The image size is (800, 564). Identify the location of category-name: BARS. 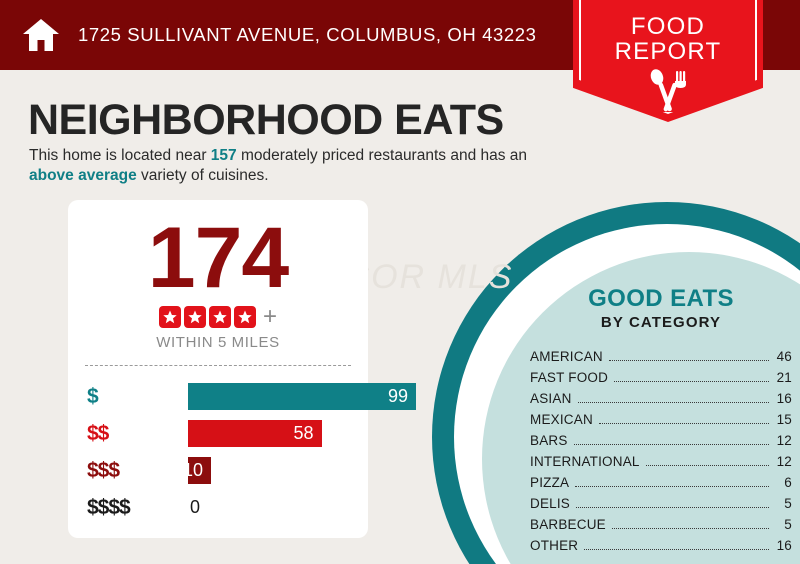
(549, 440).